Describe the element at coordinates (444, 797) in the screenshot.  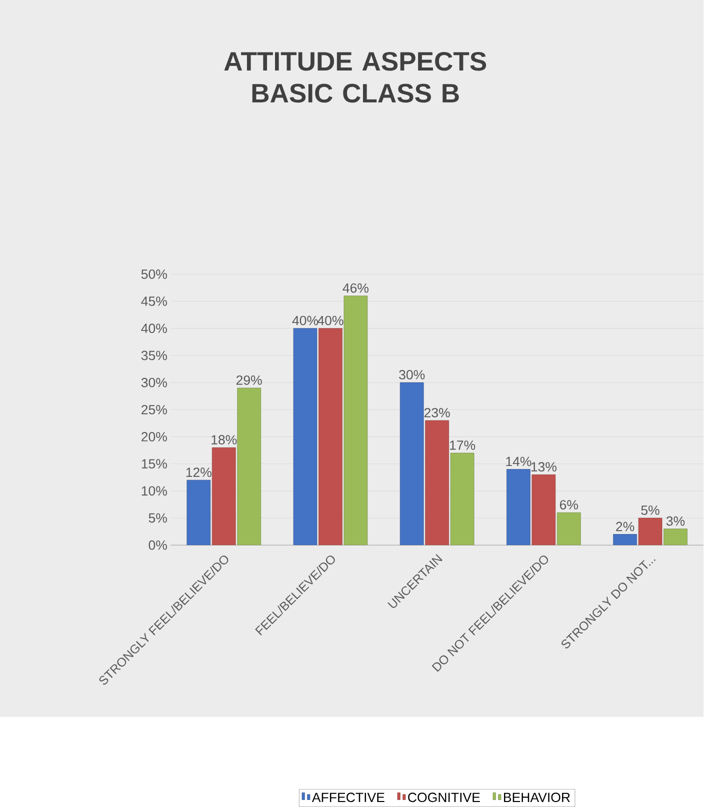
I see `legend-label: COGNITIVE` at that location.